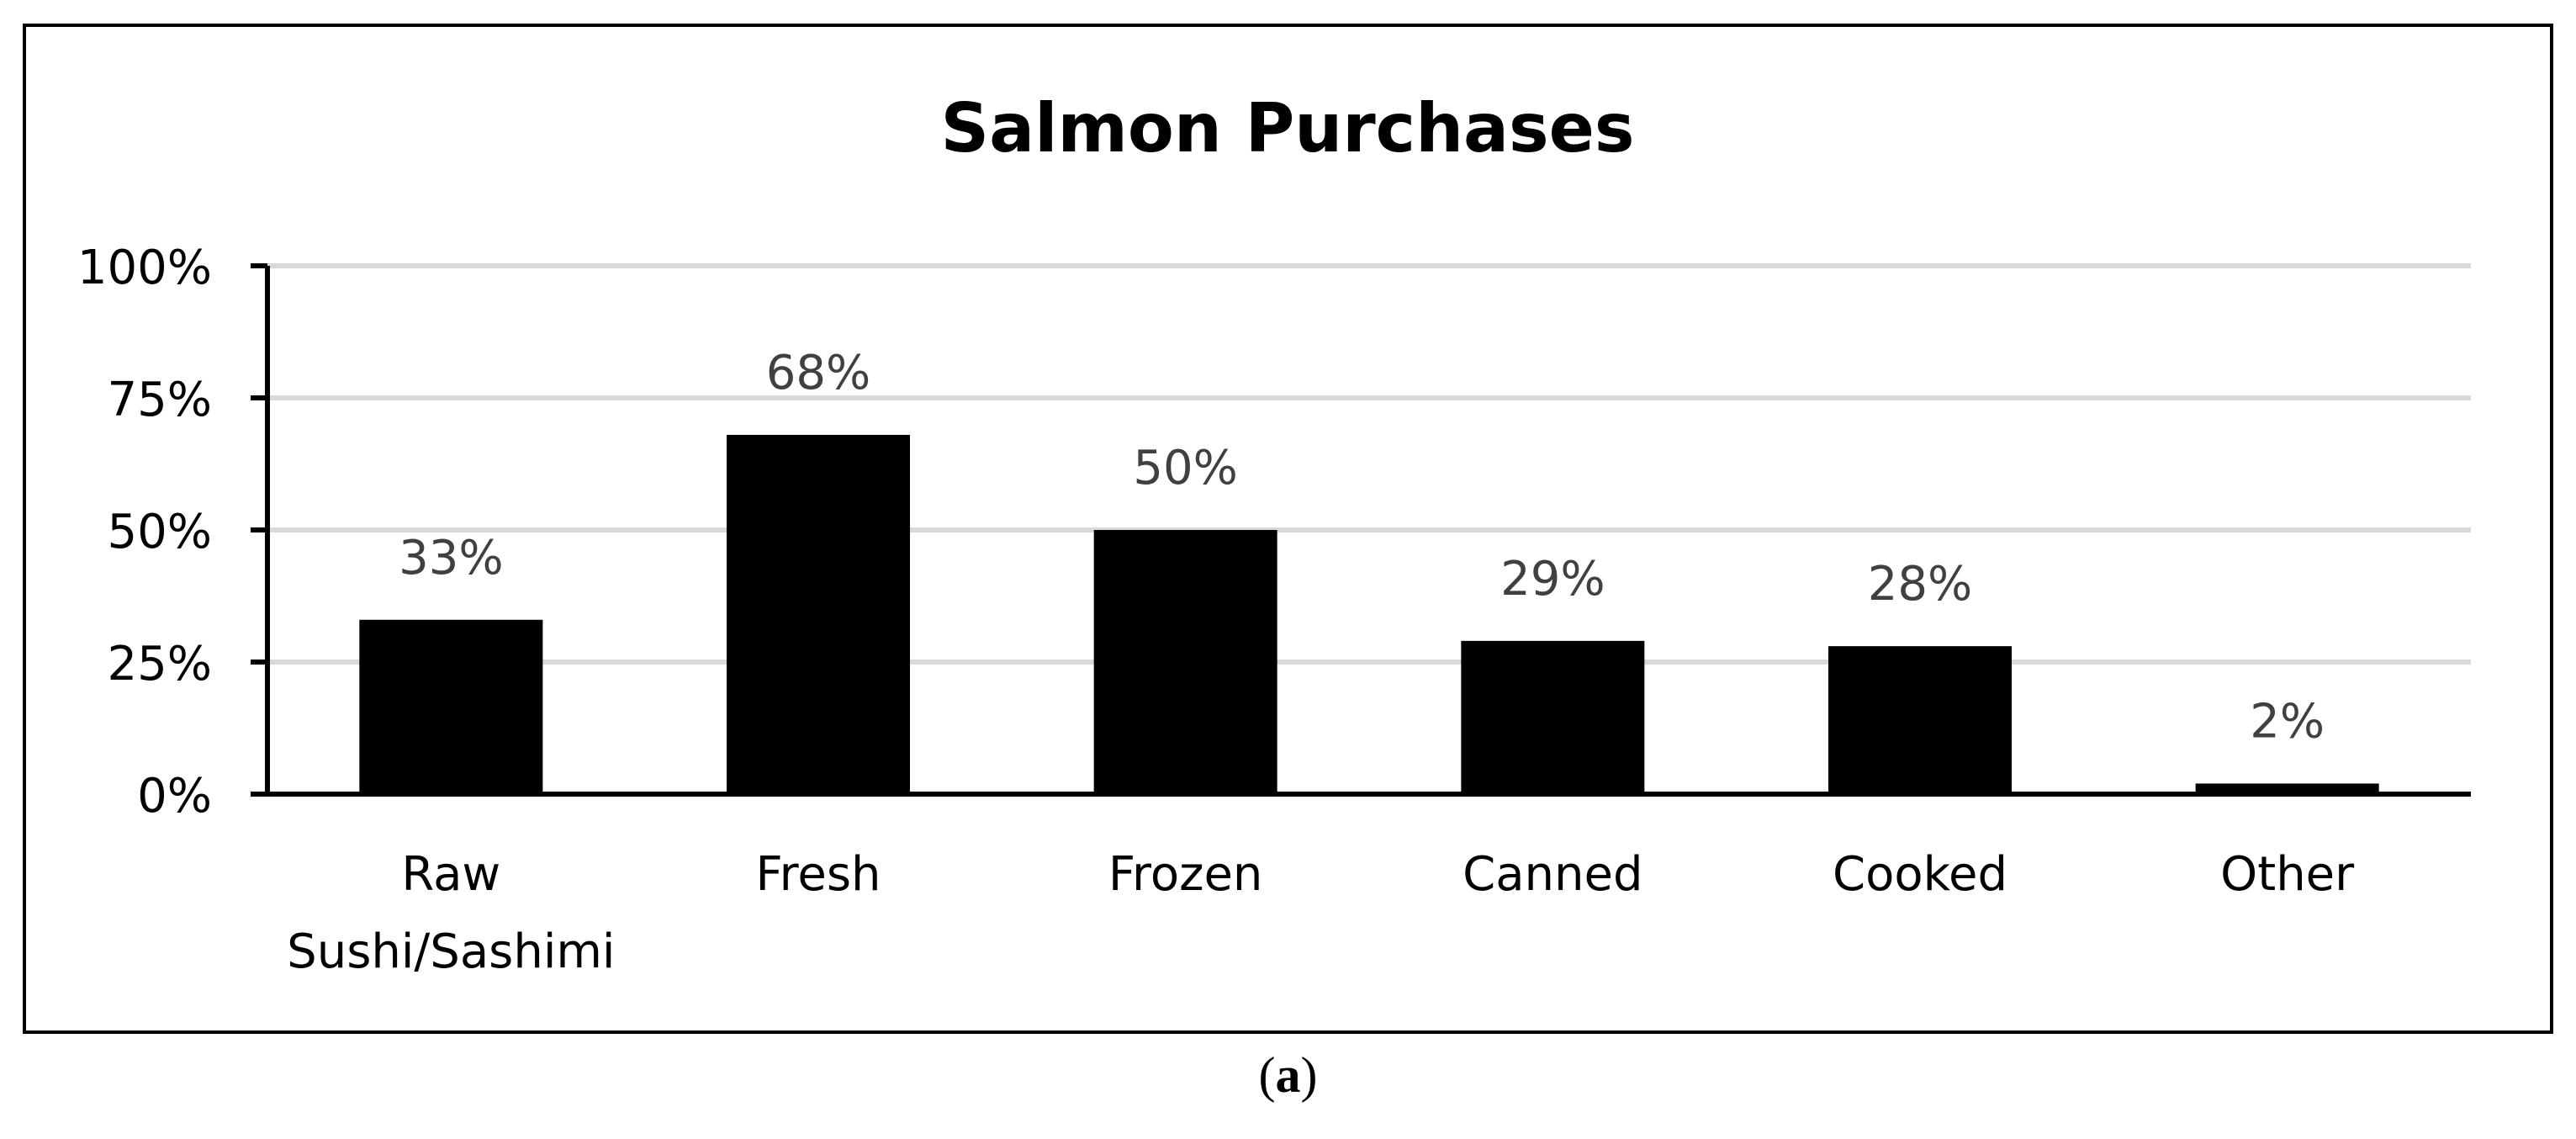 The height and width of the screenshot is (1139, 2576). I want to click on x-tick-label: Other, so click(2287, 874).